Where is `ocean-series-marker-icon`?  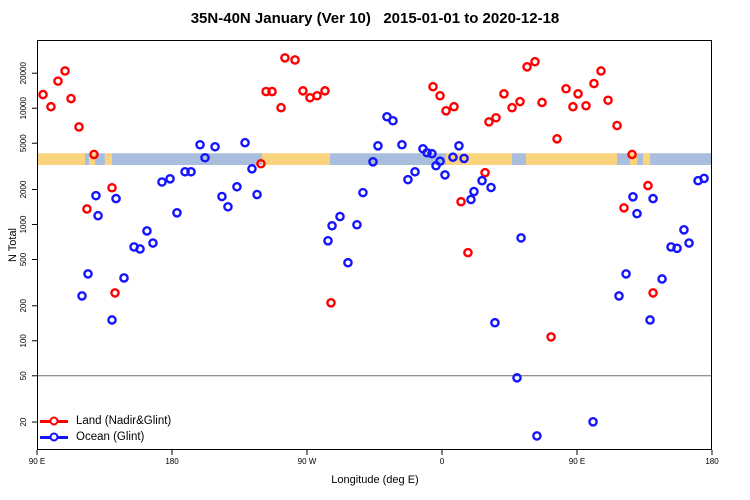 ocean-series-marker-icon is located at coordinates (54, 437).